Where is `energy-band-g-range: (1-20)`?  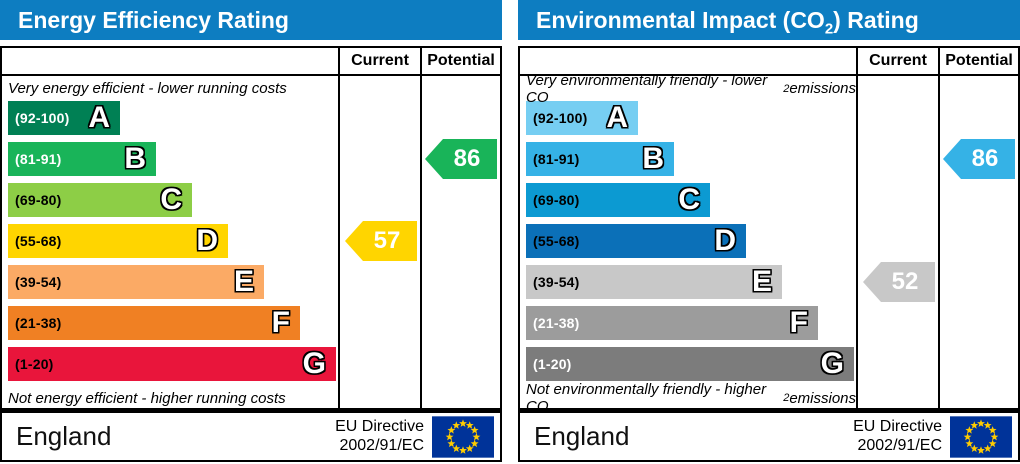
energy-band-g-range: (1-20) is located at coordinates (34, 364).